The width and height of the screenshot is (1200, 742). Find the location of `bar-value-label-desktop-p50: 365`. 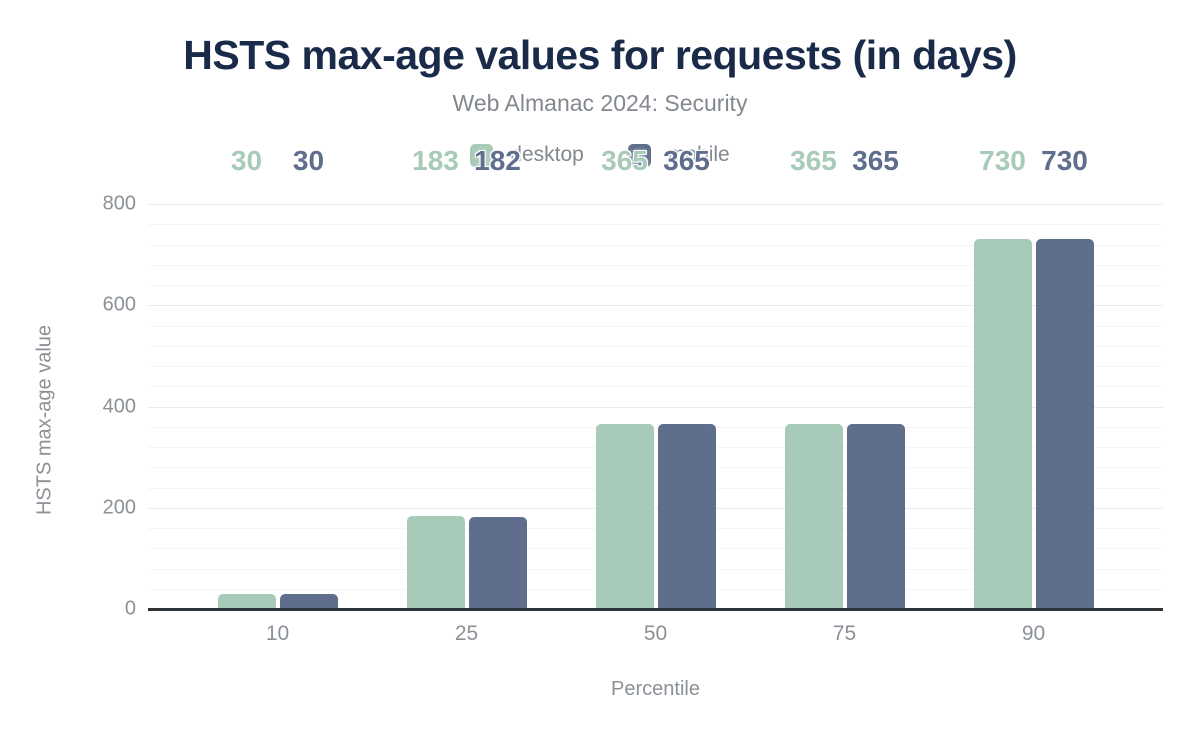

bar-value-label-desktop-p50: 365 is located at coordinates (624, 160).